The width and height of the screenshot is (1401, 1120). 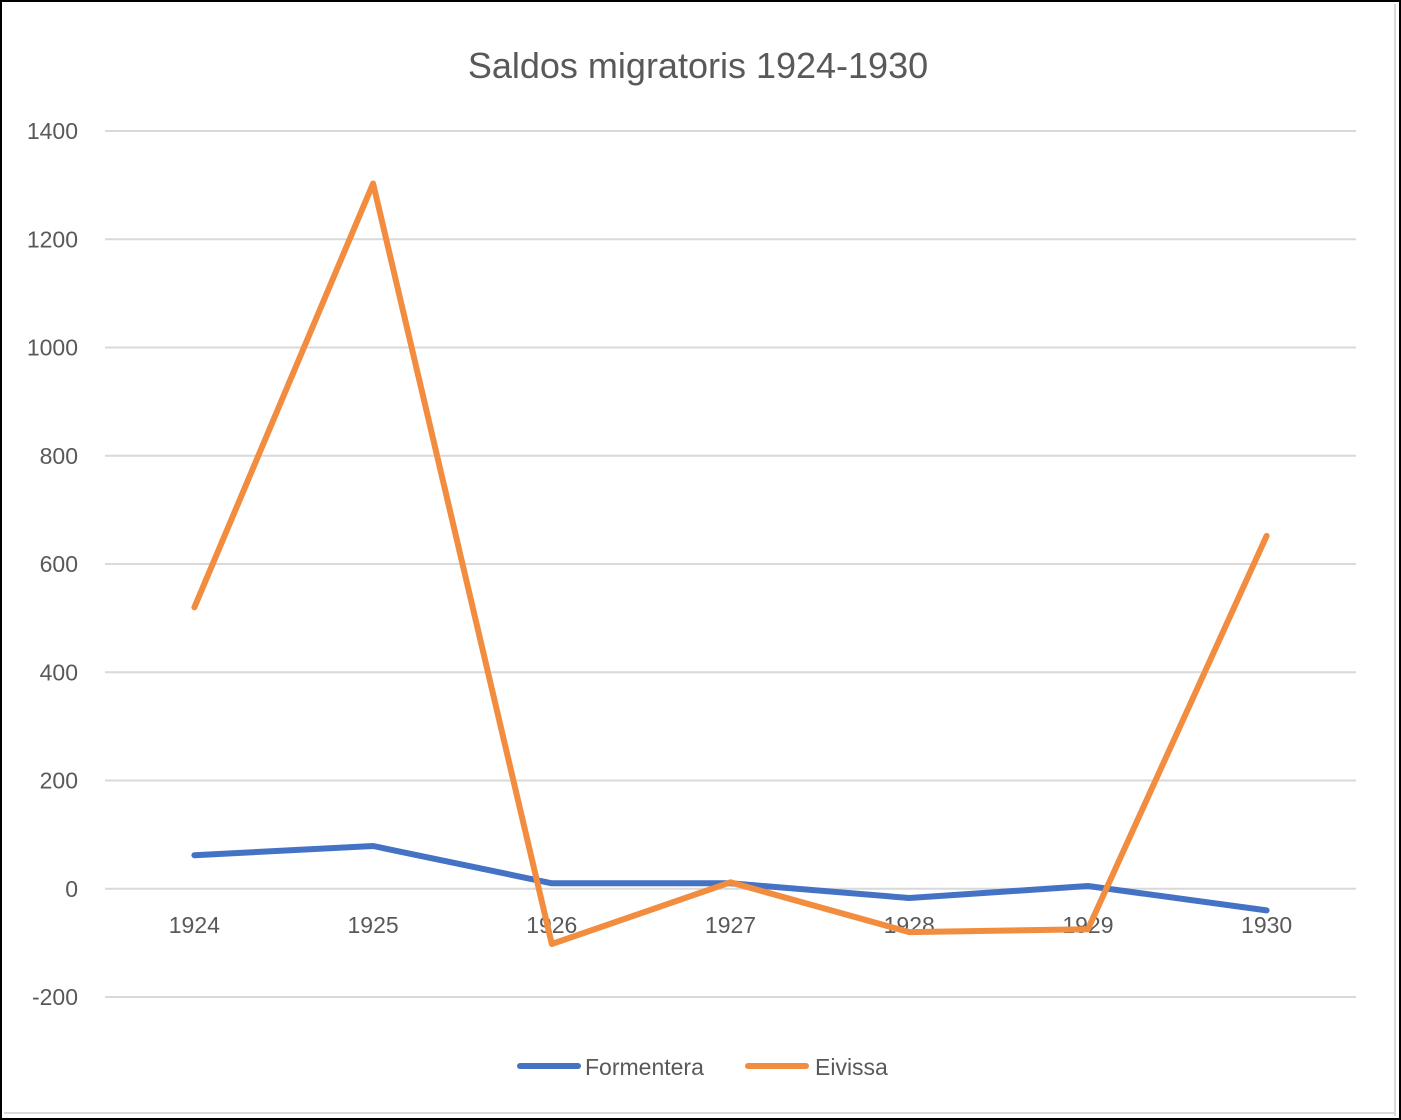 What do you see at coordinates (59, 672) in the screenshot?
I see `y-tick-label: 400` at bounding box center [59, 672].